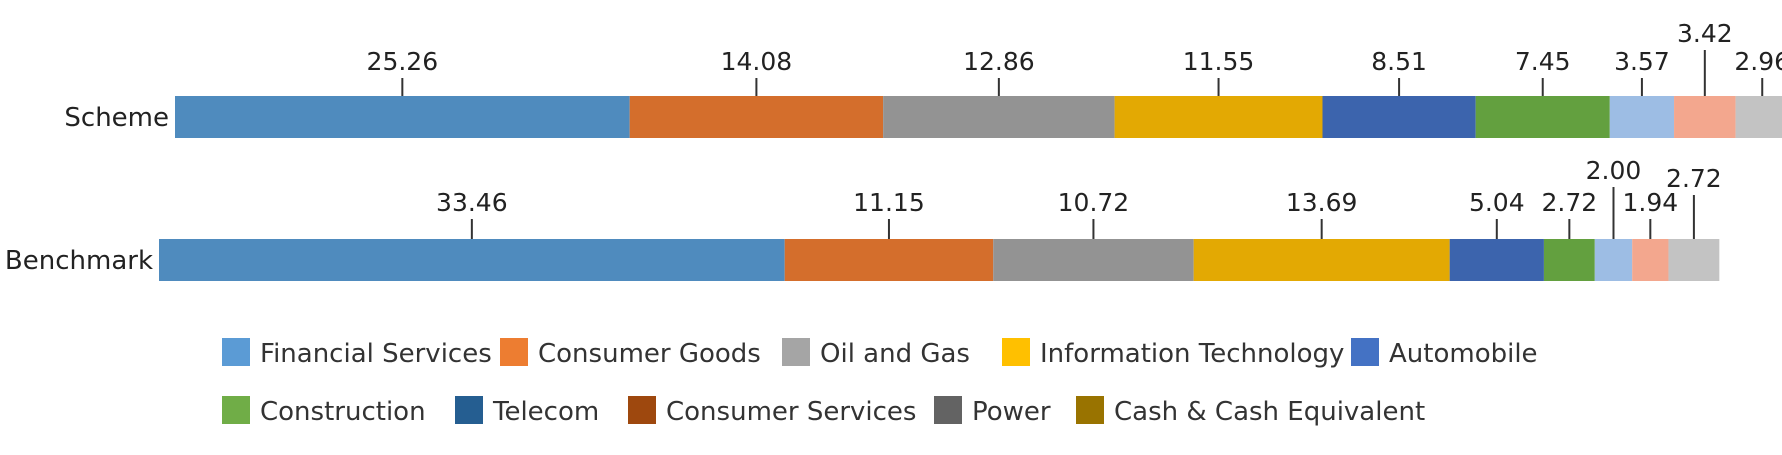 This screenshot has width=1782, height=455. What do you see at coordinates (236, 410) in the screenshot?
I see `legend-swatch-construction` at bounding box center [236, 410].